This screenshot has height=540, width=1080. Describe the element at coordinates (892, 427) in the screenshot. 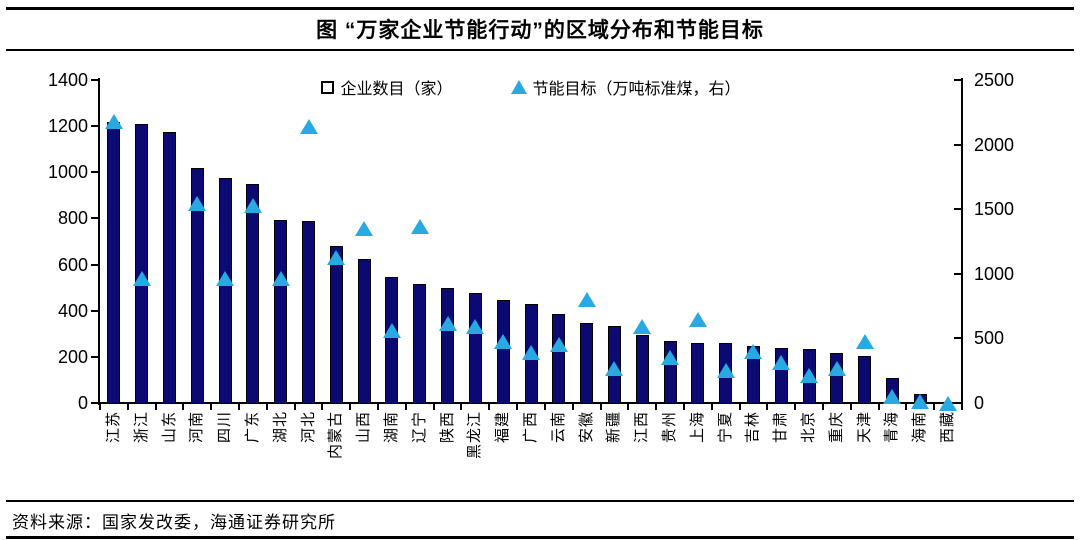

I see `x-label-青海: 青海` at that location.